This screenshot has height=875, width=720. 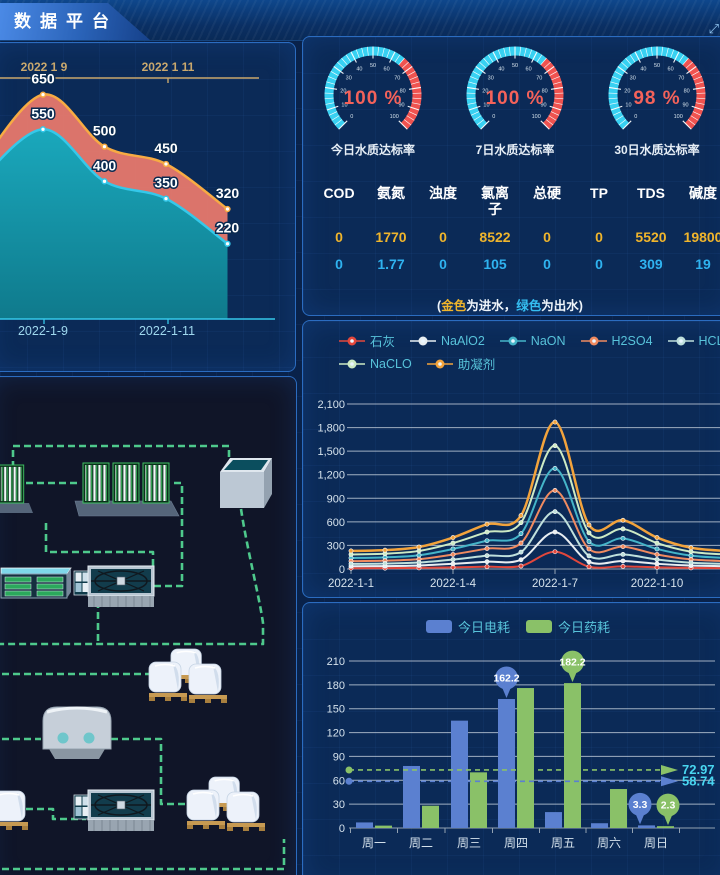 I want to click on svg-text: 500, so click(x=105, y=131).